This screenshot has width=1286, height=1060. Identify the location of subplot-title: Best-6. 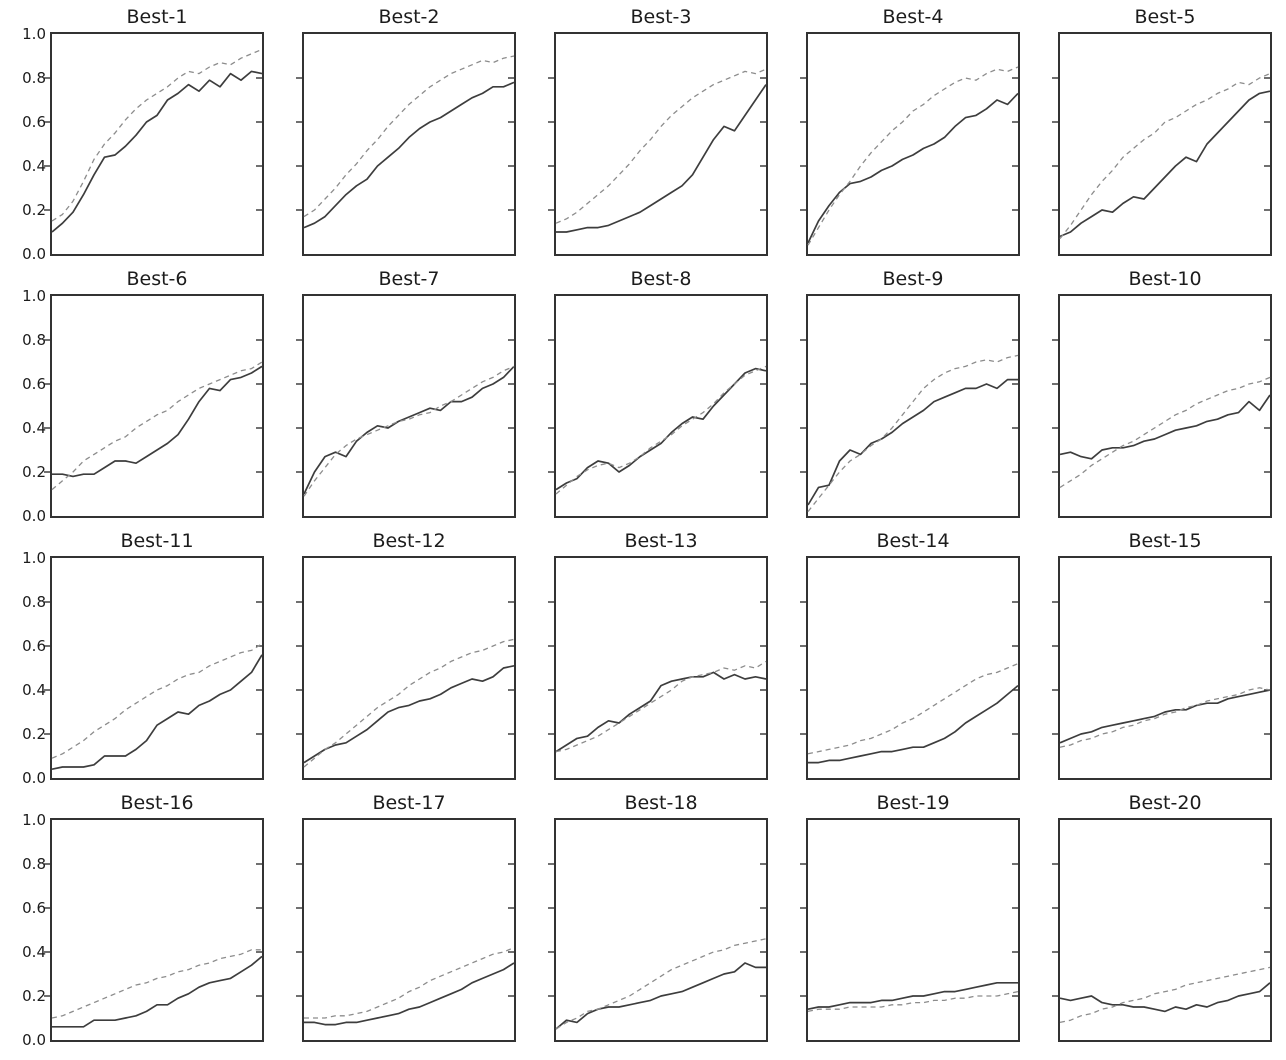
(157, 279).